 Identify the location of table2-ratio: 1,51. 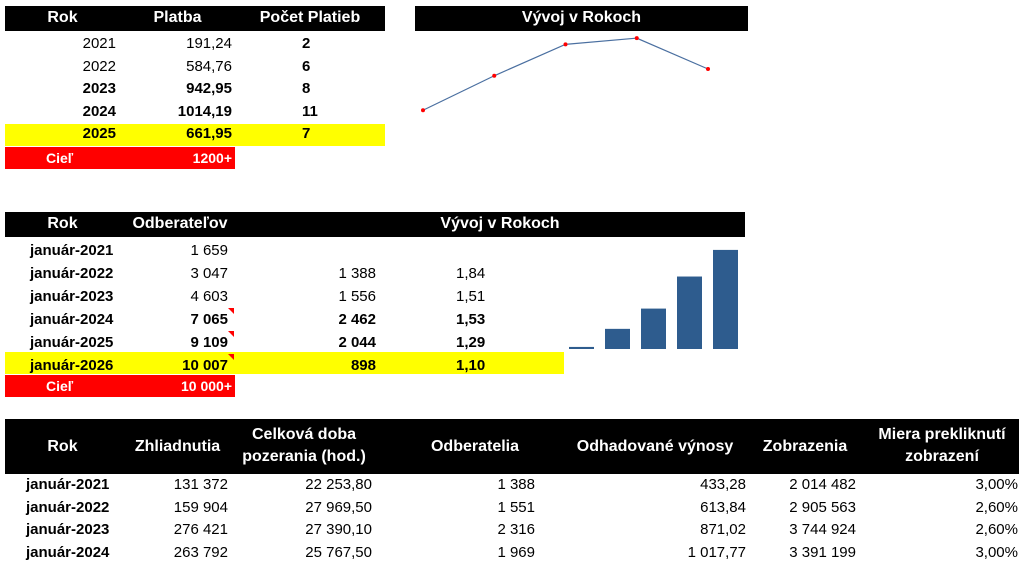
(471, 296).